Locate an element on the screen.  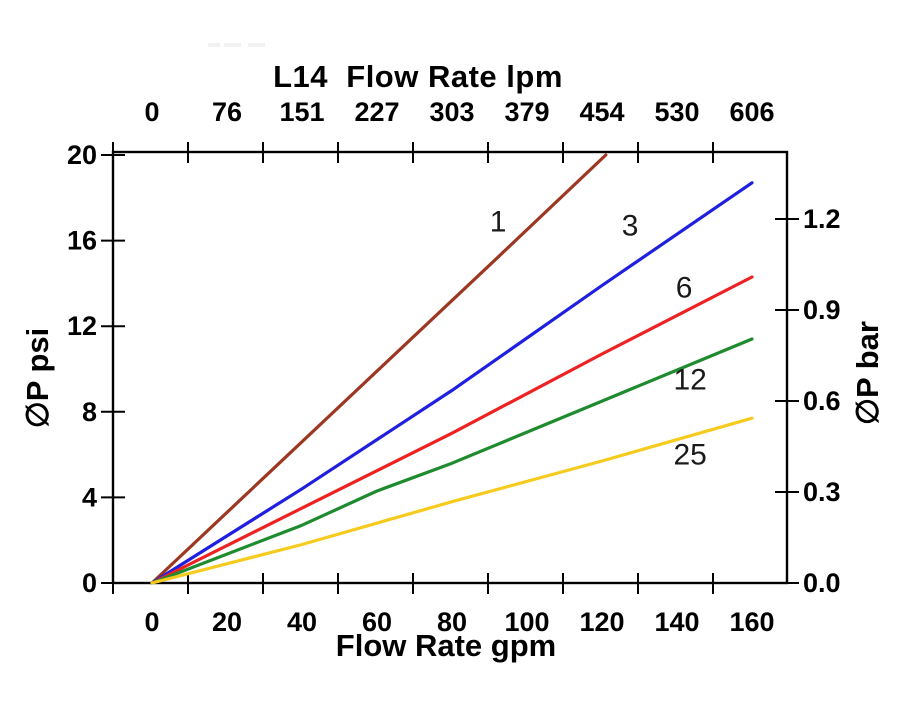
x-bottom-tick-label: 0 is located at coordinates (151, 622).